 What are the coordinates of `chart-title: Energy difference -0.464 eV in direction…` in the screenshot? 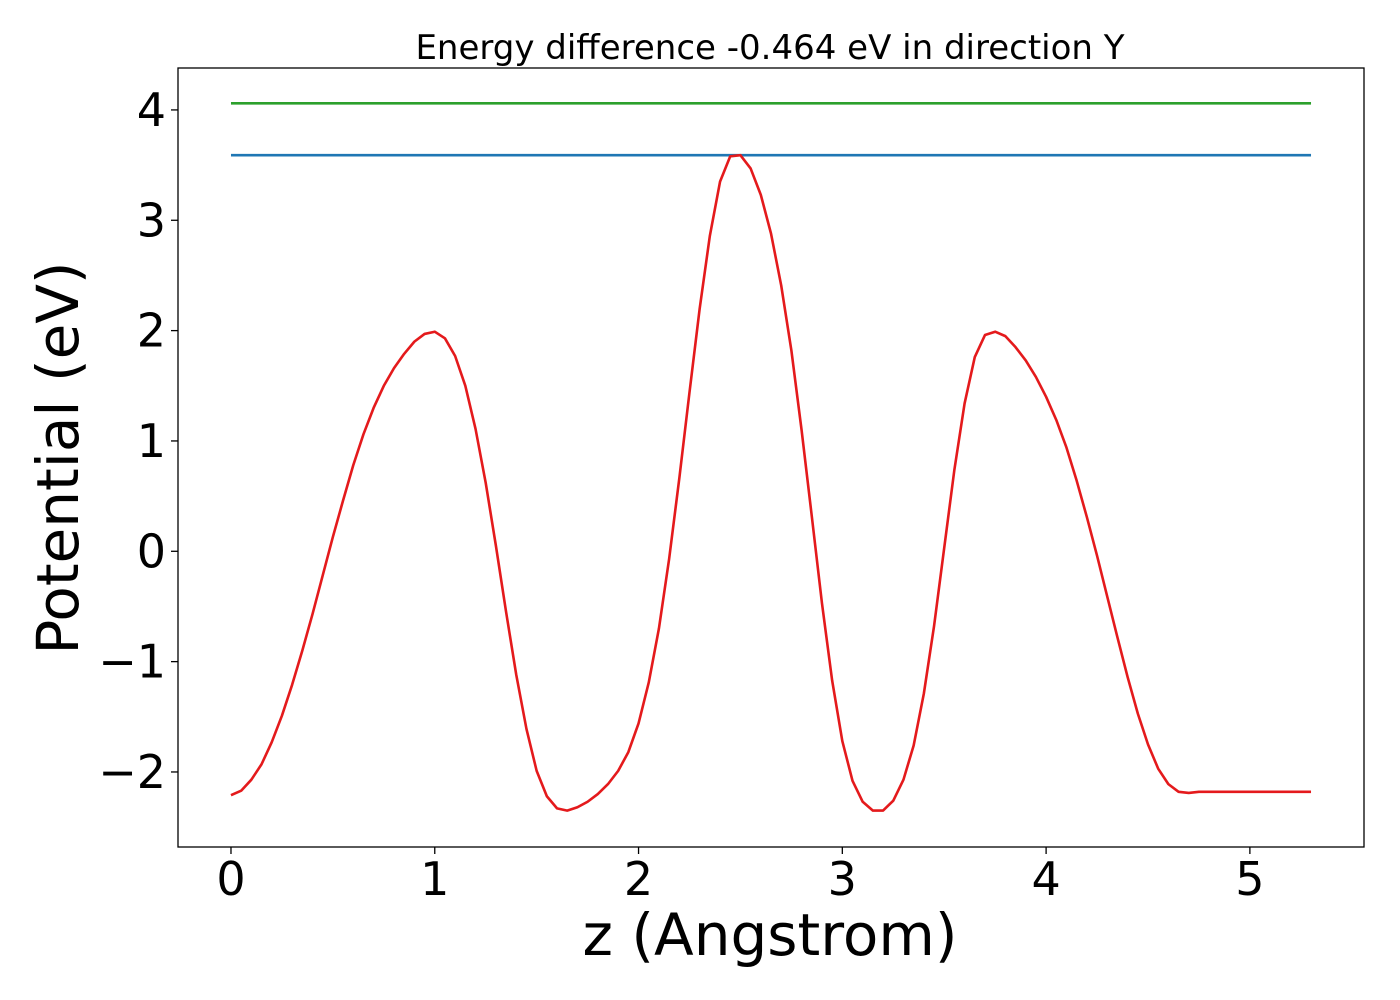 It's located at (769, 48).